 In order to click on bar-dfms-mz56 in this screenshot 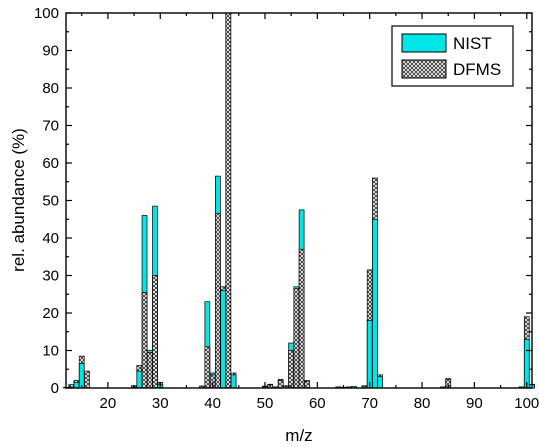, I will do `click(296, 338)`.